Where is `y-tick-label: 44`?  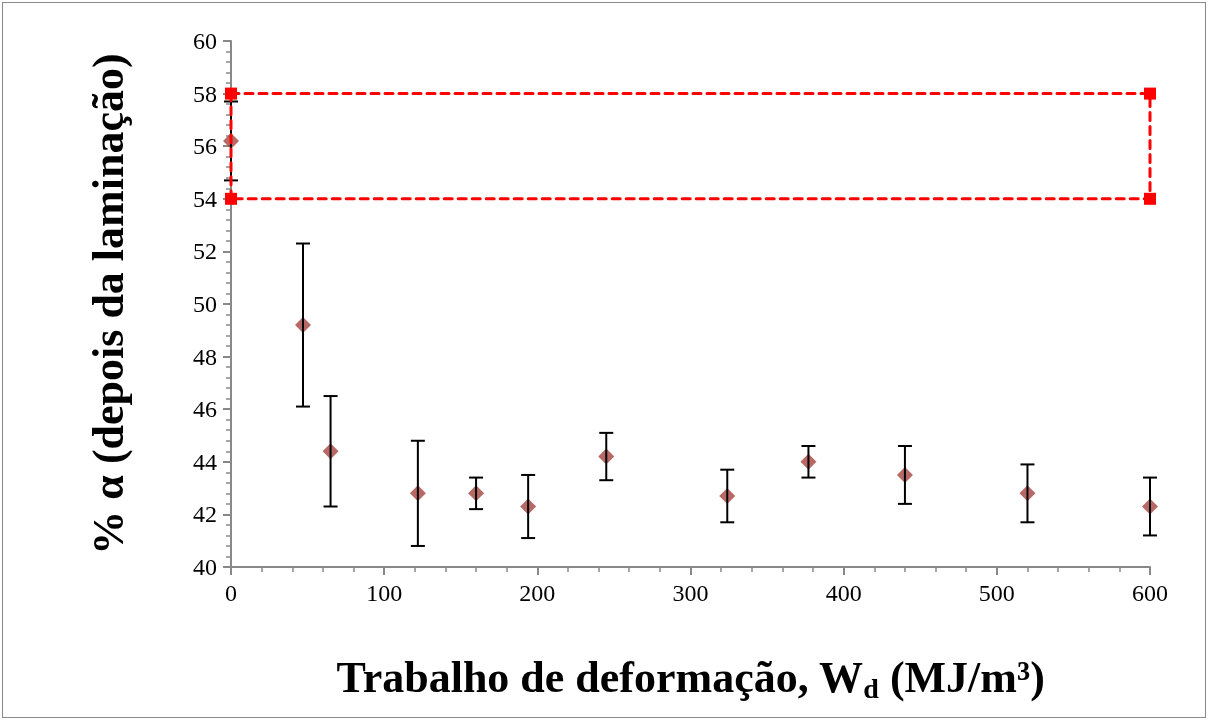 y-tick-label: 44 is located at coordinates (205, 461).